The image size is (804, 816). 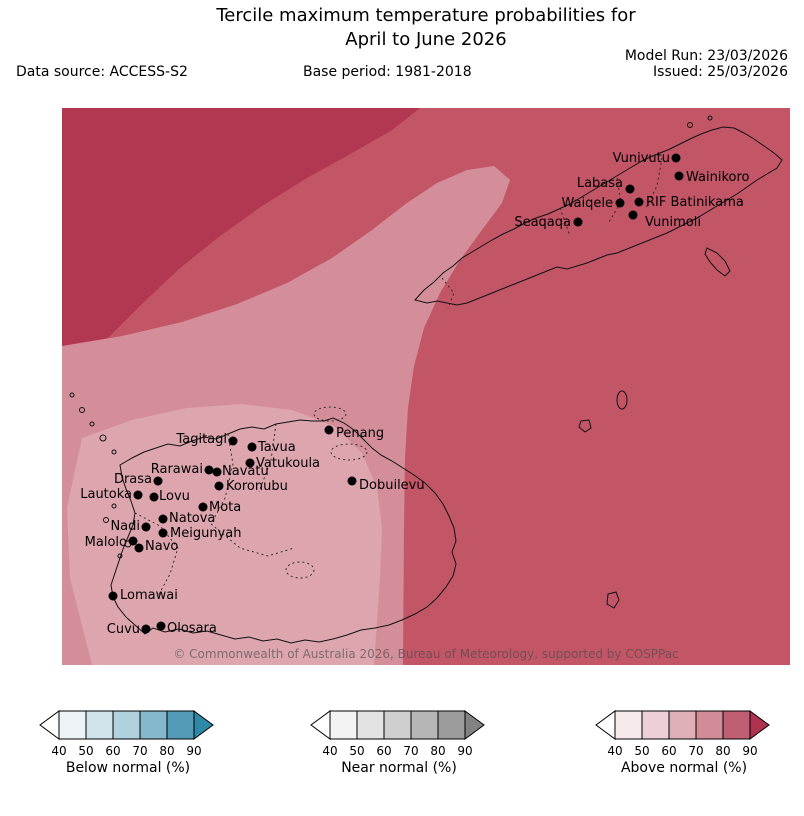 What do you see at coordinates (399, 768) in the screenshot?
I see `legend-near-normal-title: Near normal (%)` at bounding box center [399, 768].